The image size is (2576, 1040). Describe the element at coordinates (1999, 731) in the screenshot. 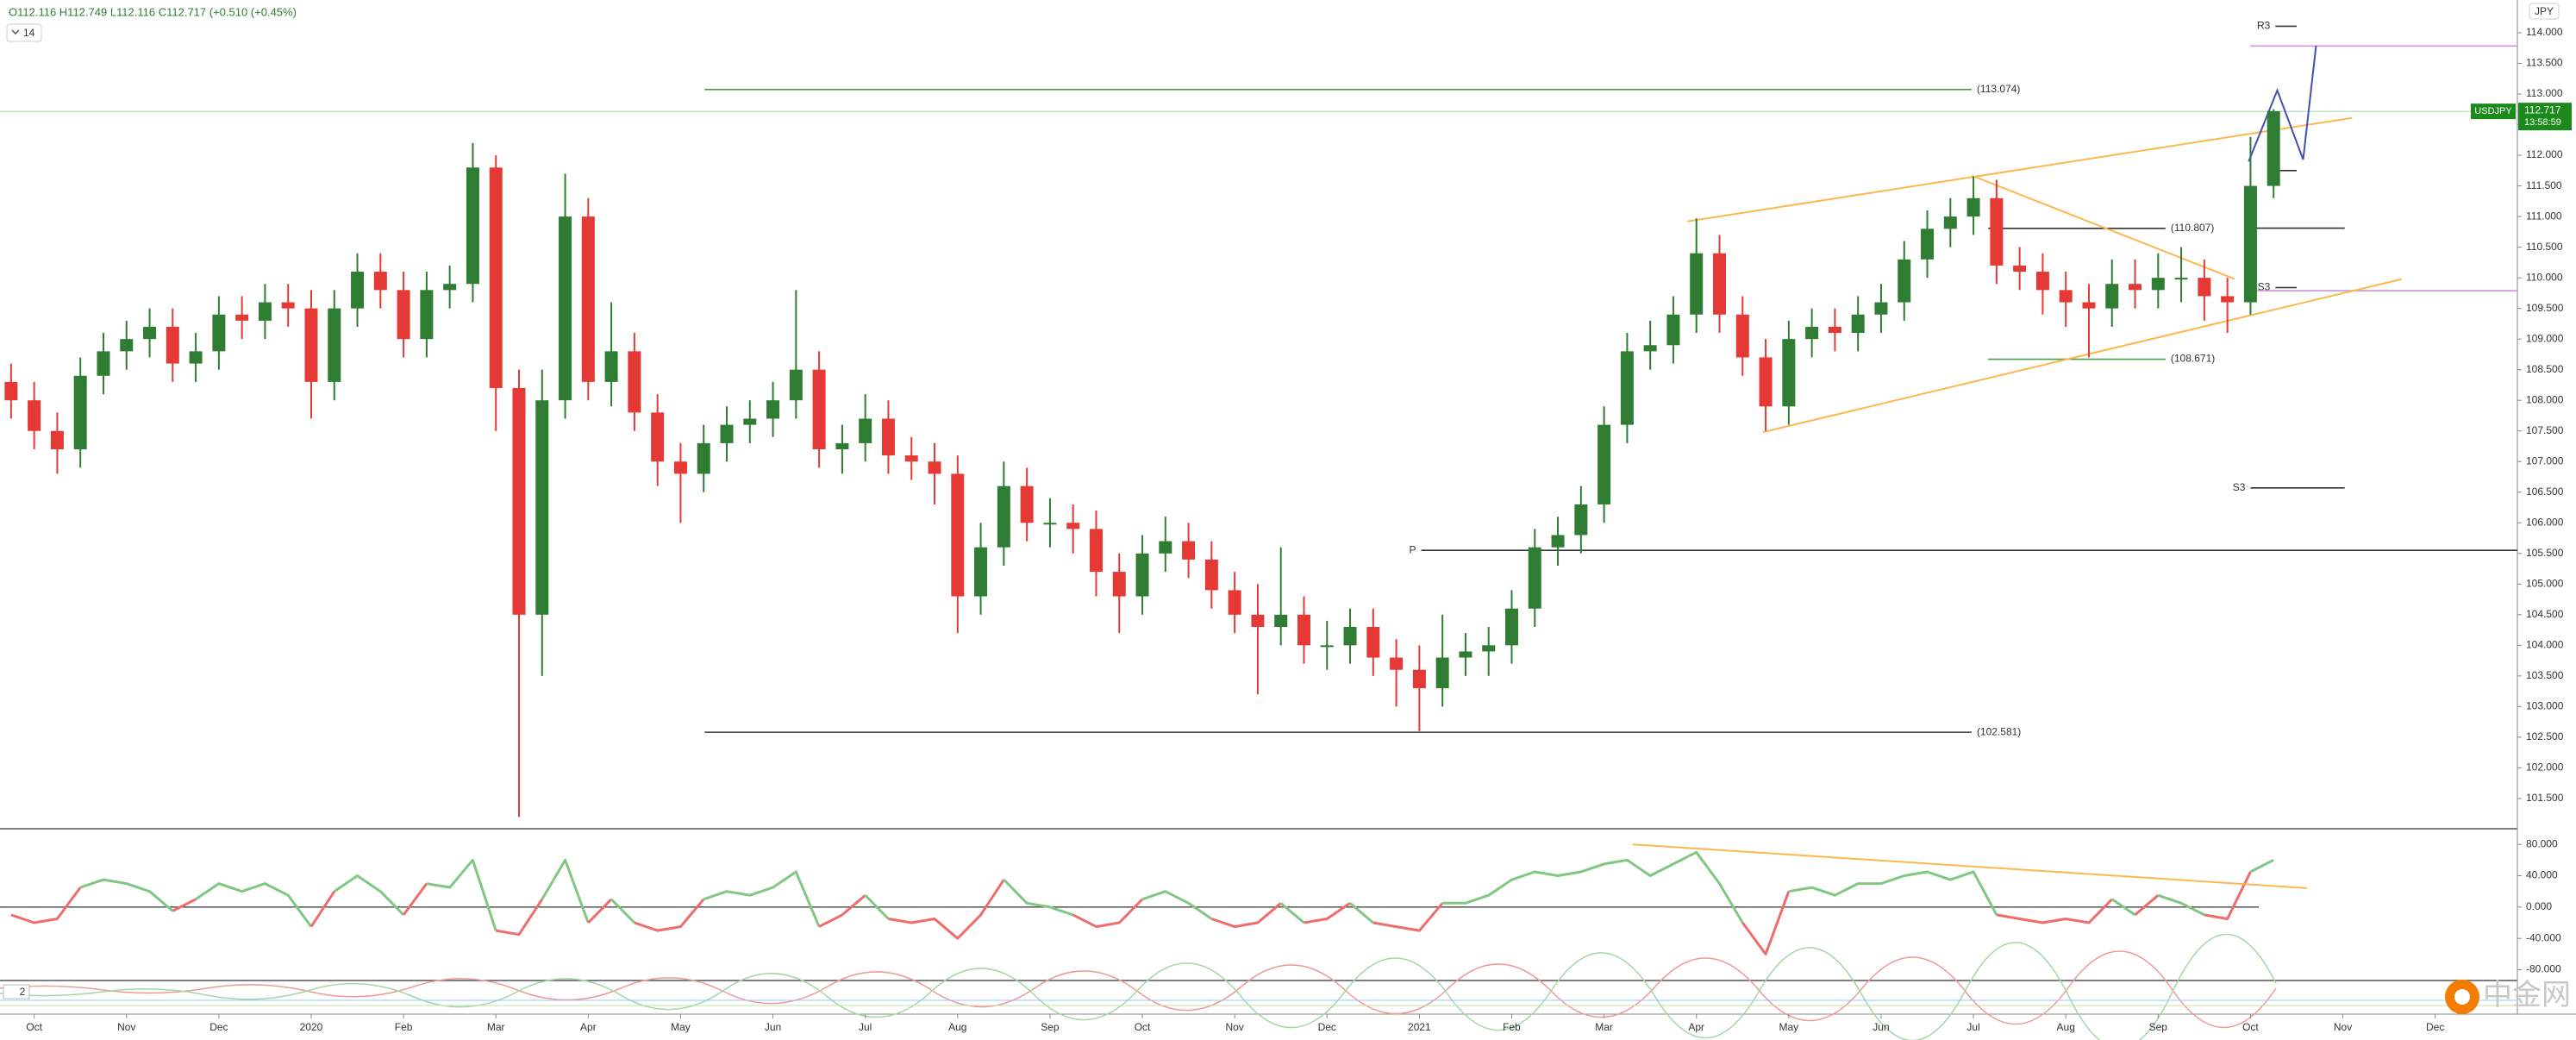

I see `level-label: (102.581)` at that location.